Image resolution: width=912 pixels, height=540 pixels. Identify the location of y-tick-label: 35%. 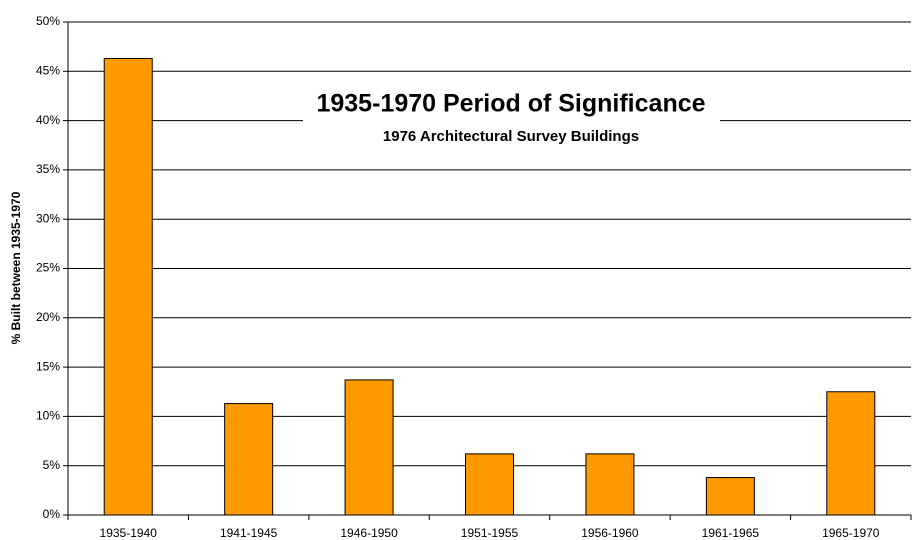
(48, 169).